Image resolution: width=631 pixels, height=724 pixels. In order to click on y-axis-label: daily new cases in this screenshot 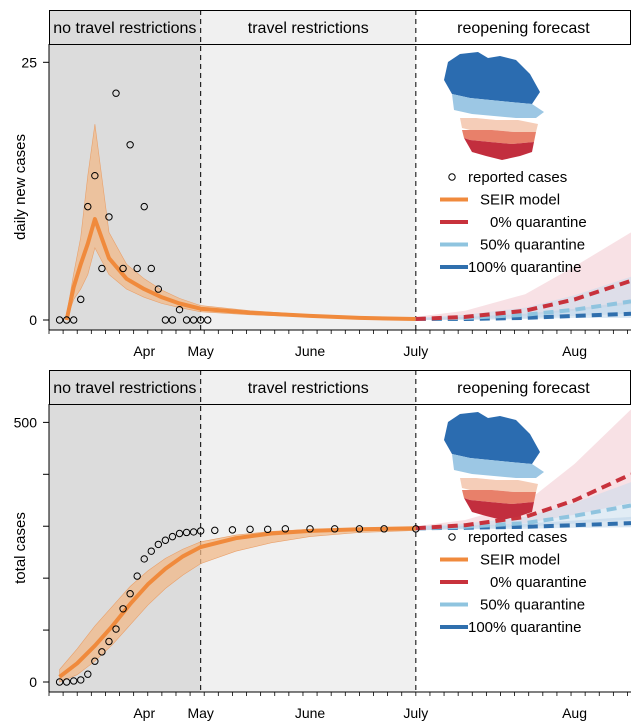, I will do `click(20, 187)`.